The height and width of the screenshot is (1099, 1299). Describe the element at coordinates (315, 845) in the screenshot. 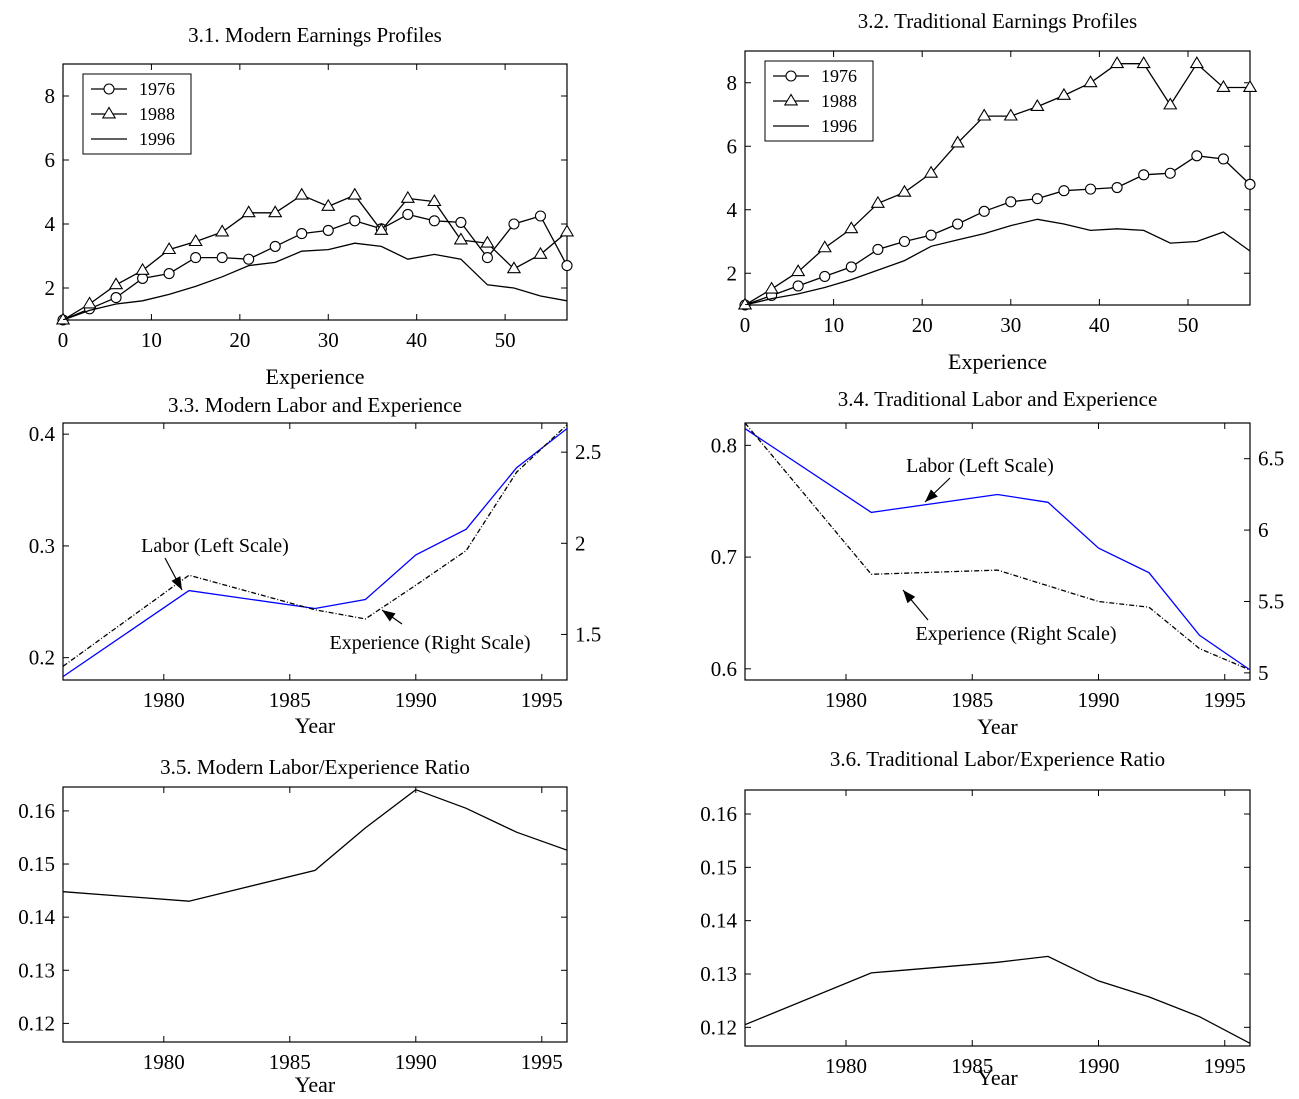

I see `series-line-ratio` at that location.